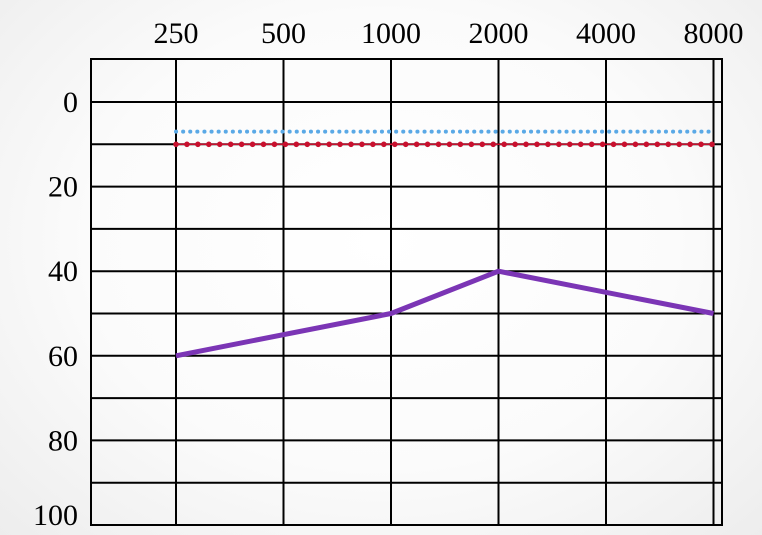 Image resolution: width=762 pixels, height=535 pixels. Describe the element at coordinates (55, 515) in the screenshot. I see `y-tick-100: 100` at that location.